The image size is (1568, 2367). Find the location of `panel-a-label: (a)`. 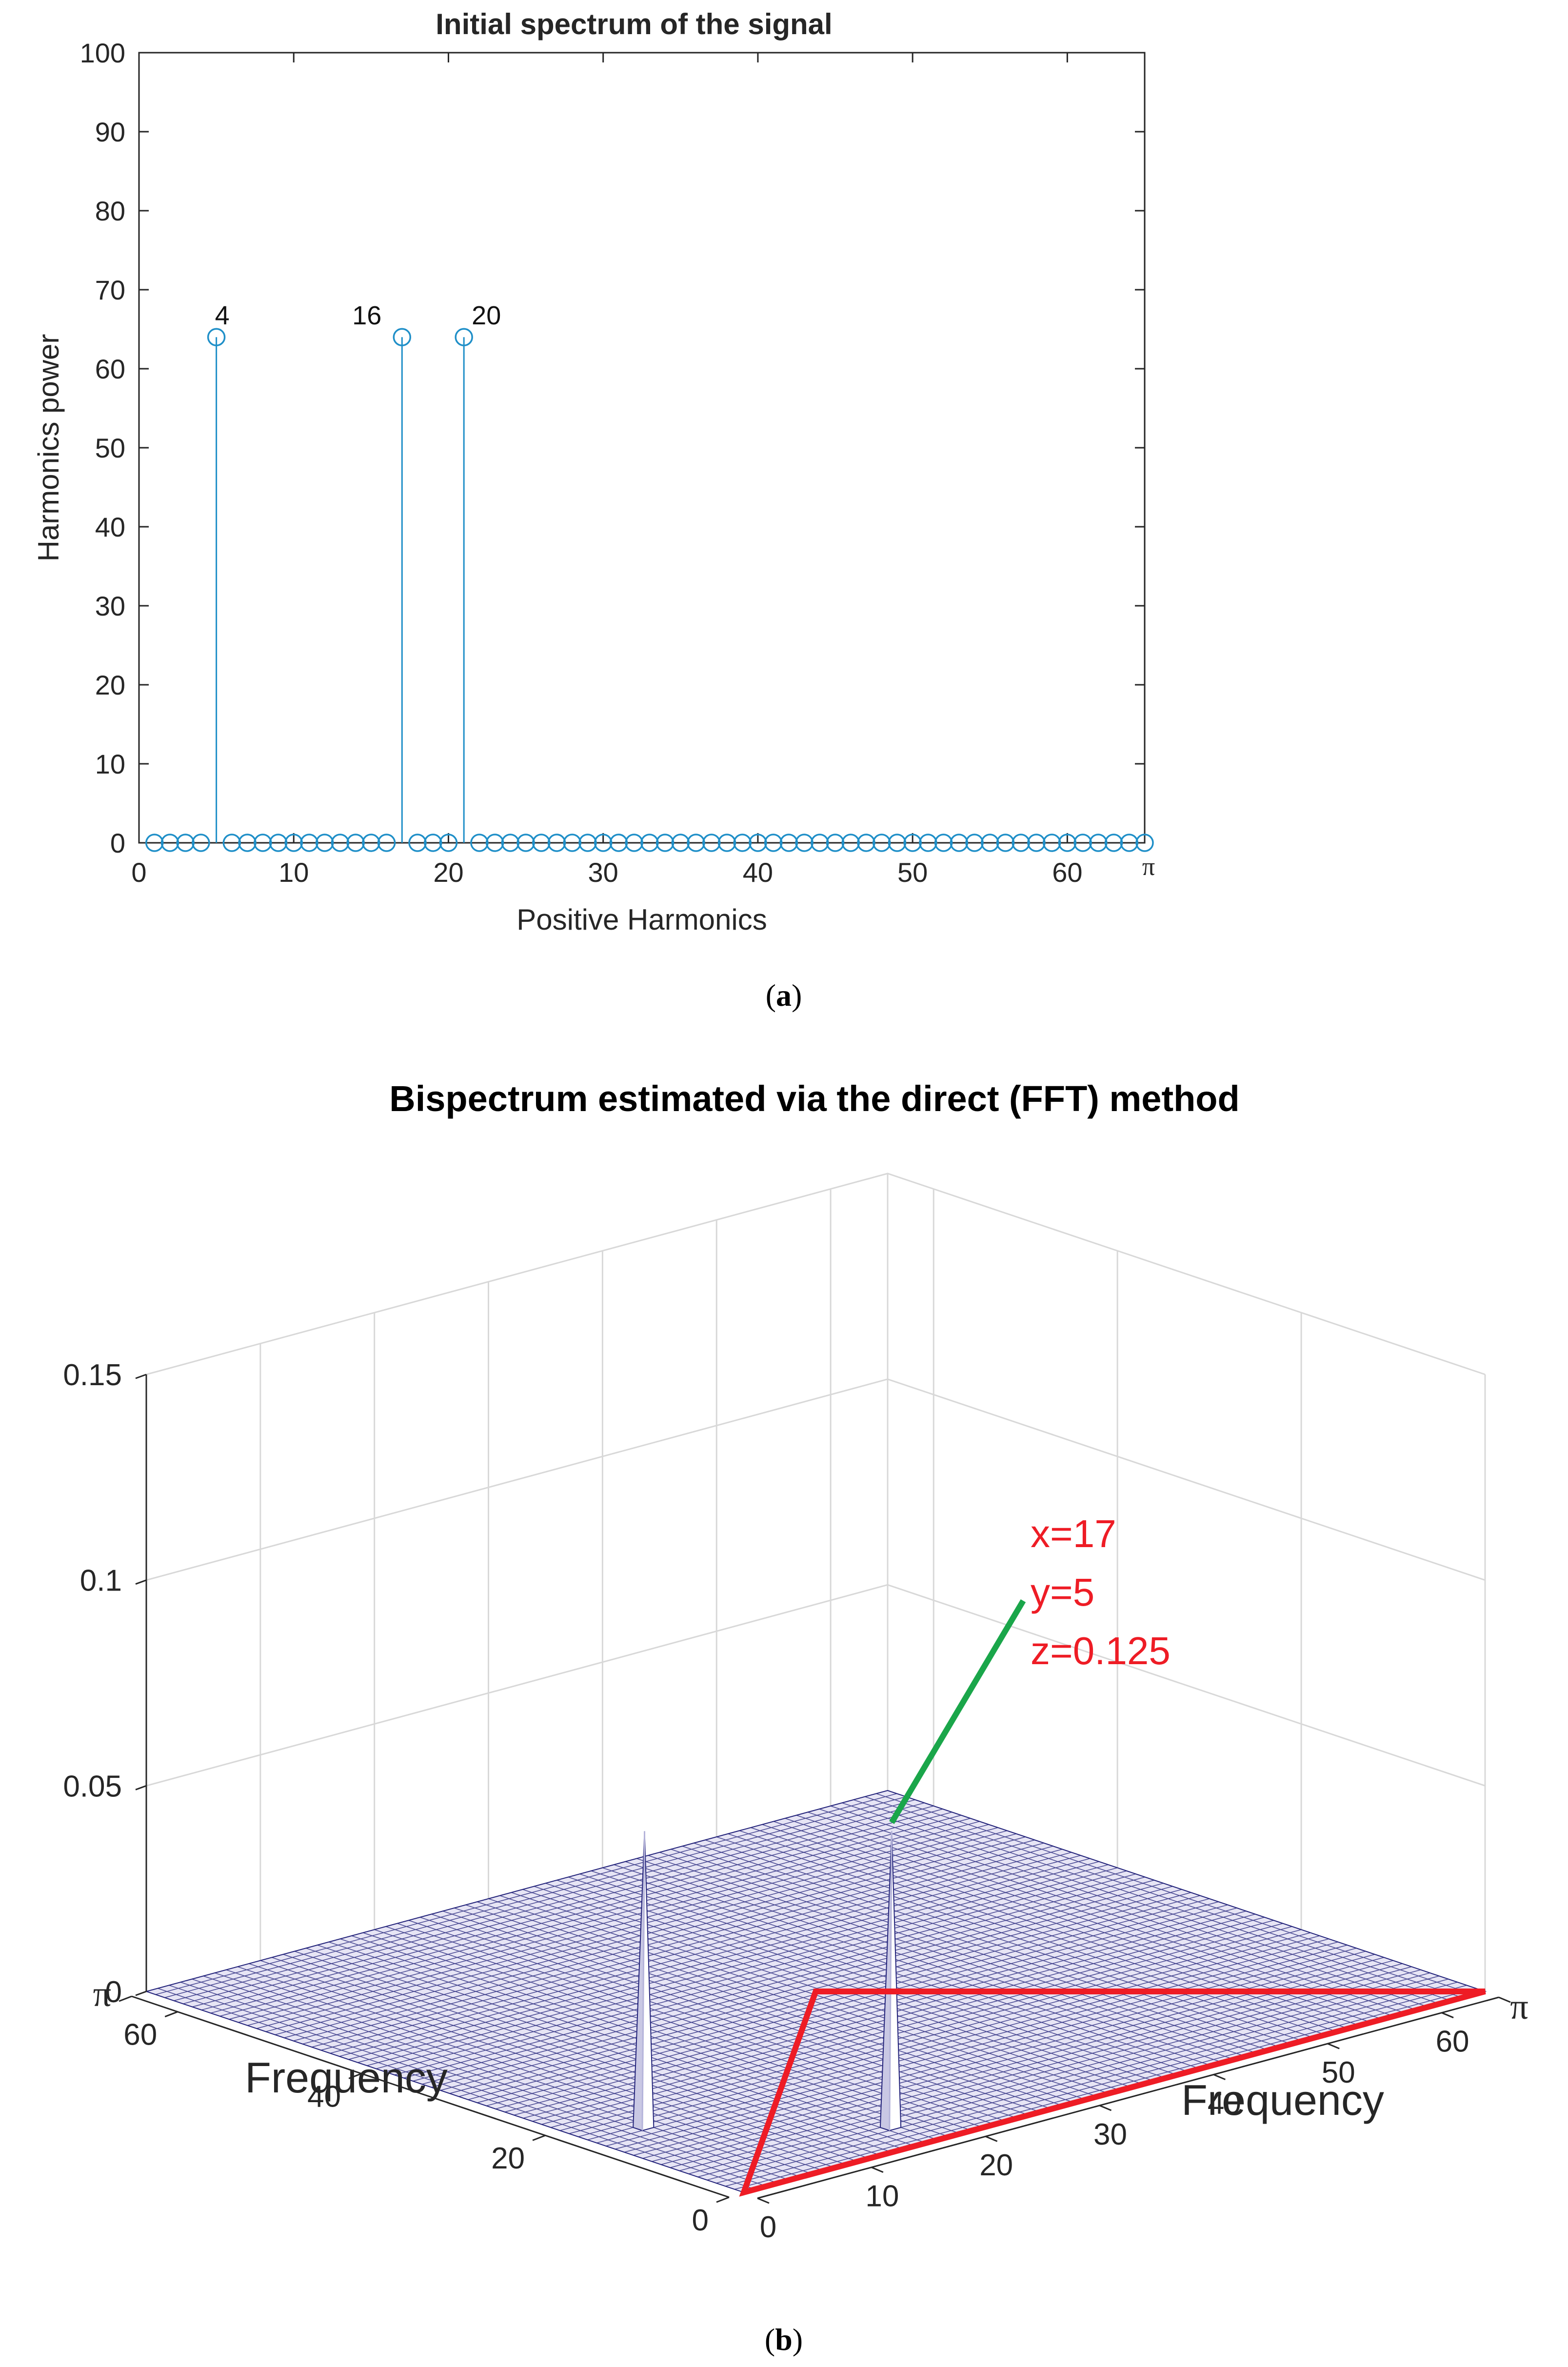

panel-a-label: (a) is located at coordinates (784, 995).